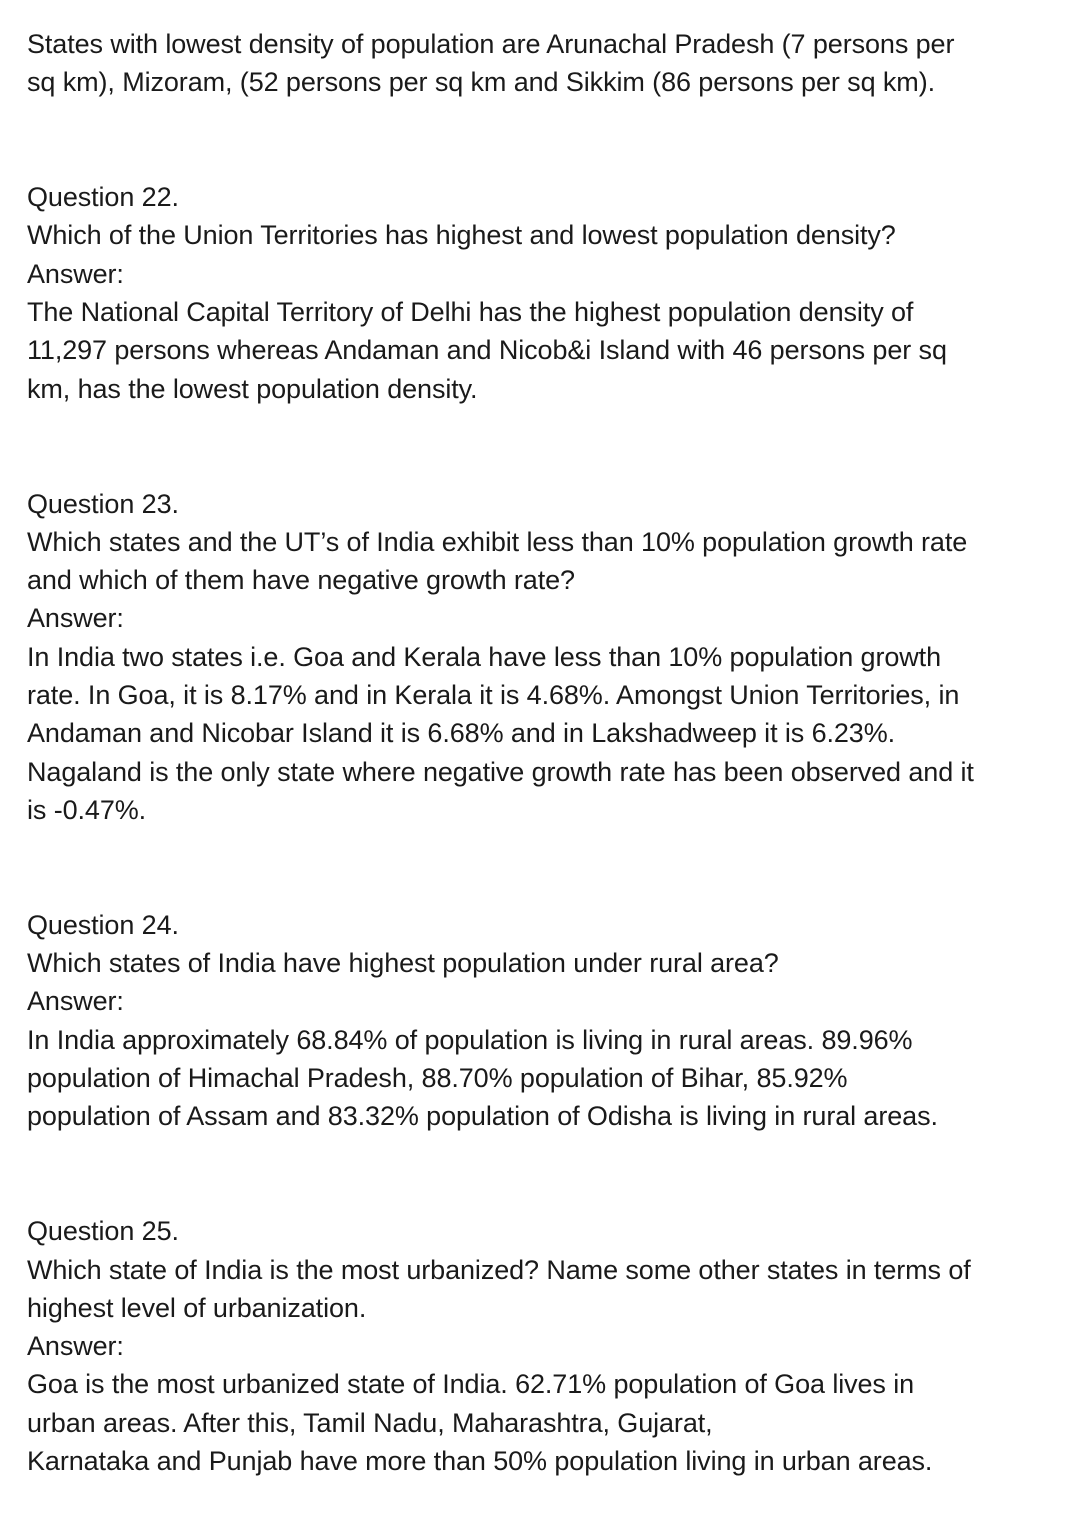 The image size is (1080, 1527). Describe the element at coordinates (197, 1307) in the screenshot. I see `question-text: highest level of urbanization.` at that location.